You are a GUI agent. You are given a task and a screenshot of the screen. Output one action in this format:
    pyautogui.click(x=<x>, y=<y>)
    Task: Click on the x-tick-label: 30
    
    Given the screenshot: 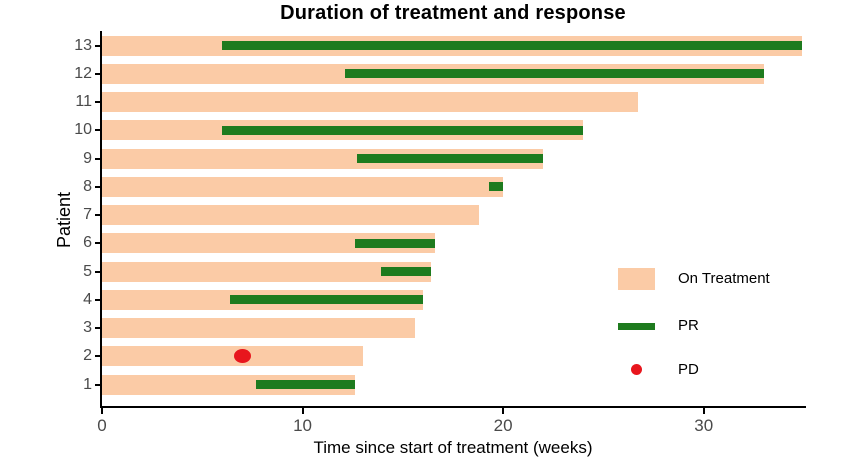 What is the action you would take?
    pyautogui.click(x=704, y=425)
    